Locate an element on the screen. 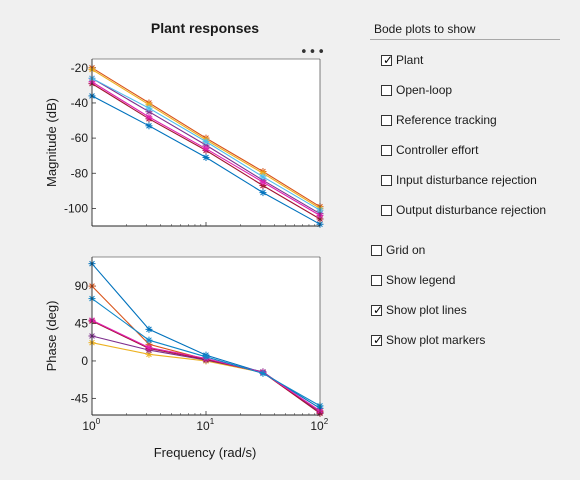  reference-tracking-checkbox is located at coordinates (386, 120).